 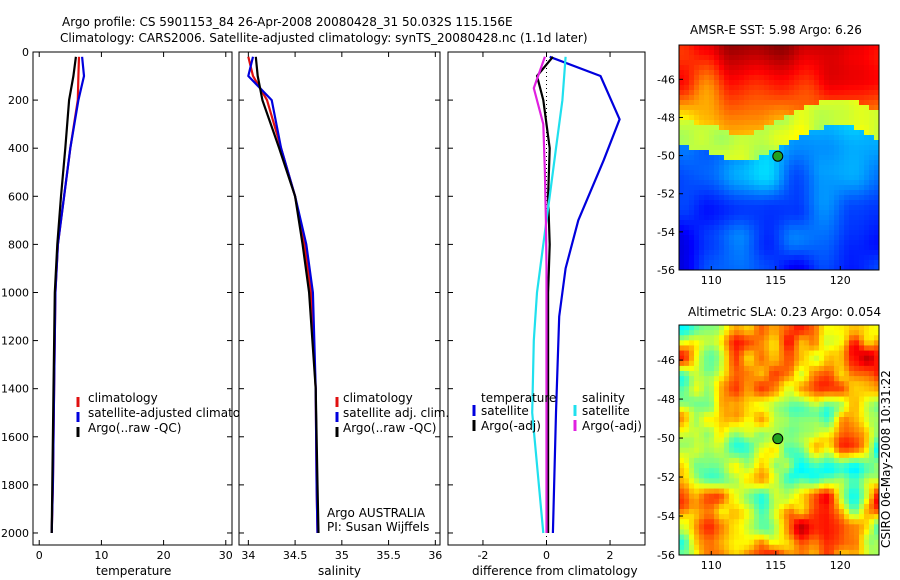 What do you see at coordinates (15, 533) in the screenshot?
I see `y-tick-label: 2000` at bounding box center [15, 533].